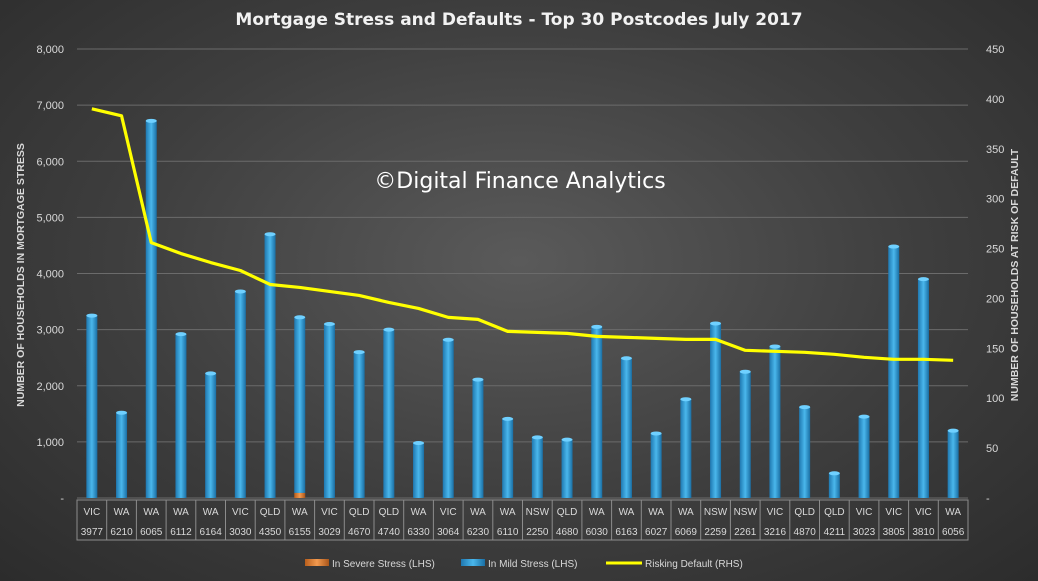 The width and height of the screenshot is (1038, 581). What do you see at coordinates (50, 50) in the screenshot?
I see `left-tick-label: 8,000` at bounding box center [50, 50].